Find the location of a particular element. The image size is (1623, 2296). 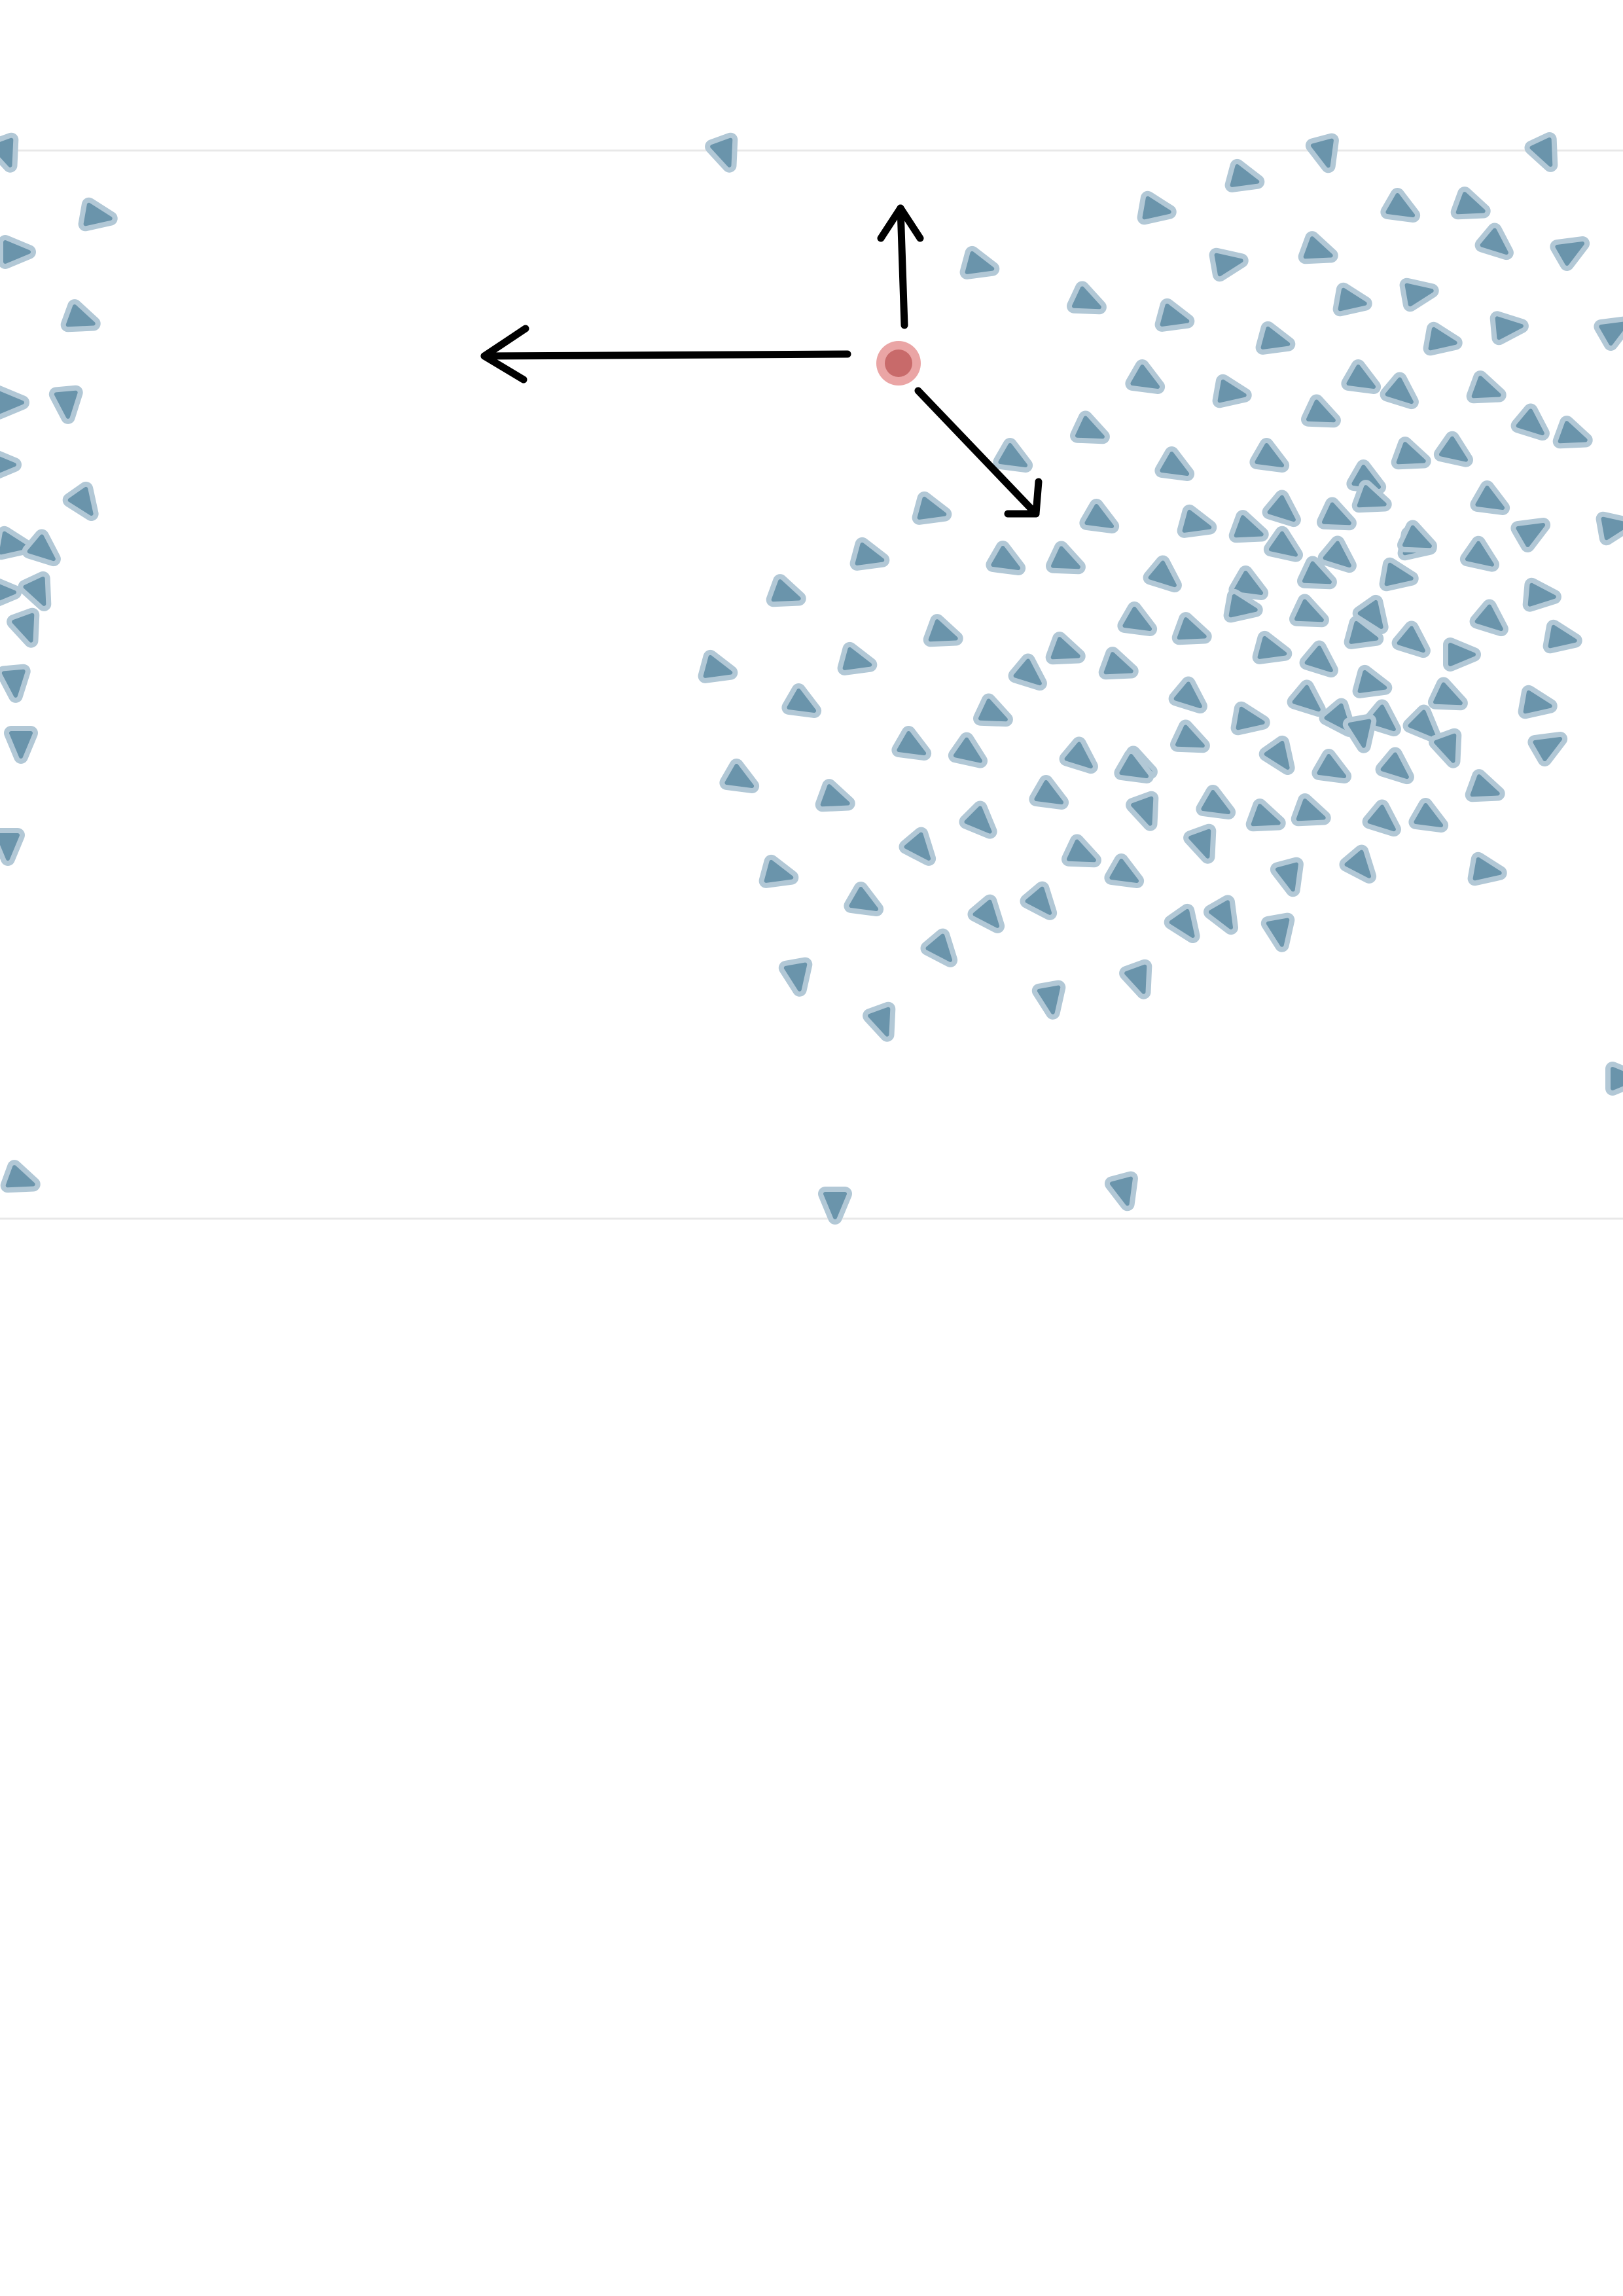

arrow-up is located at coordinates (901, 266).